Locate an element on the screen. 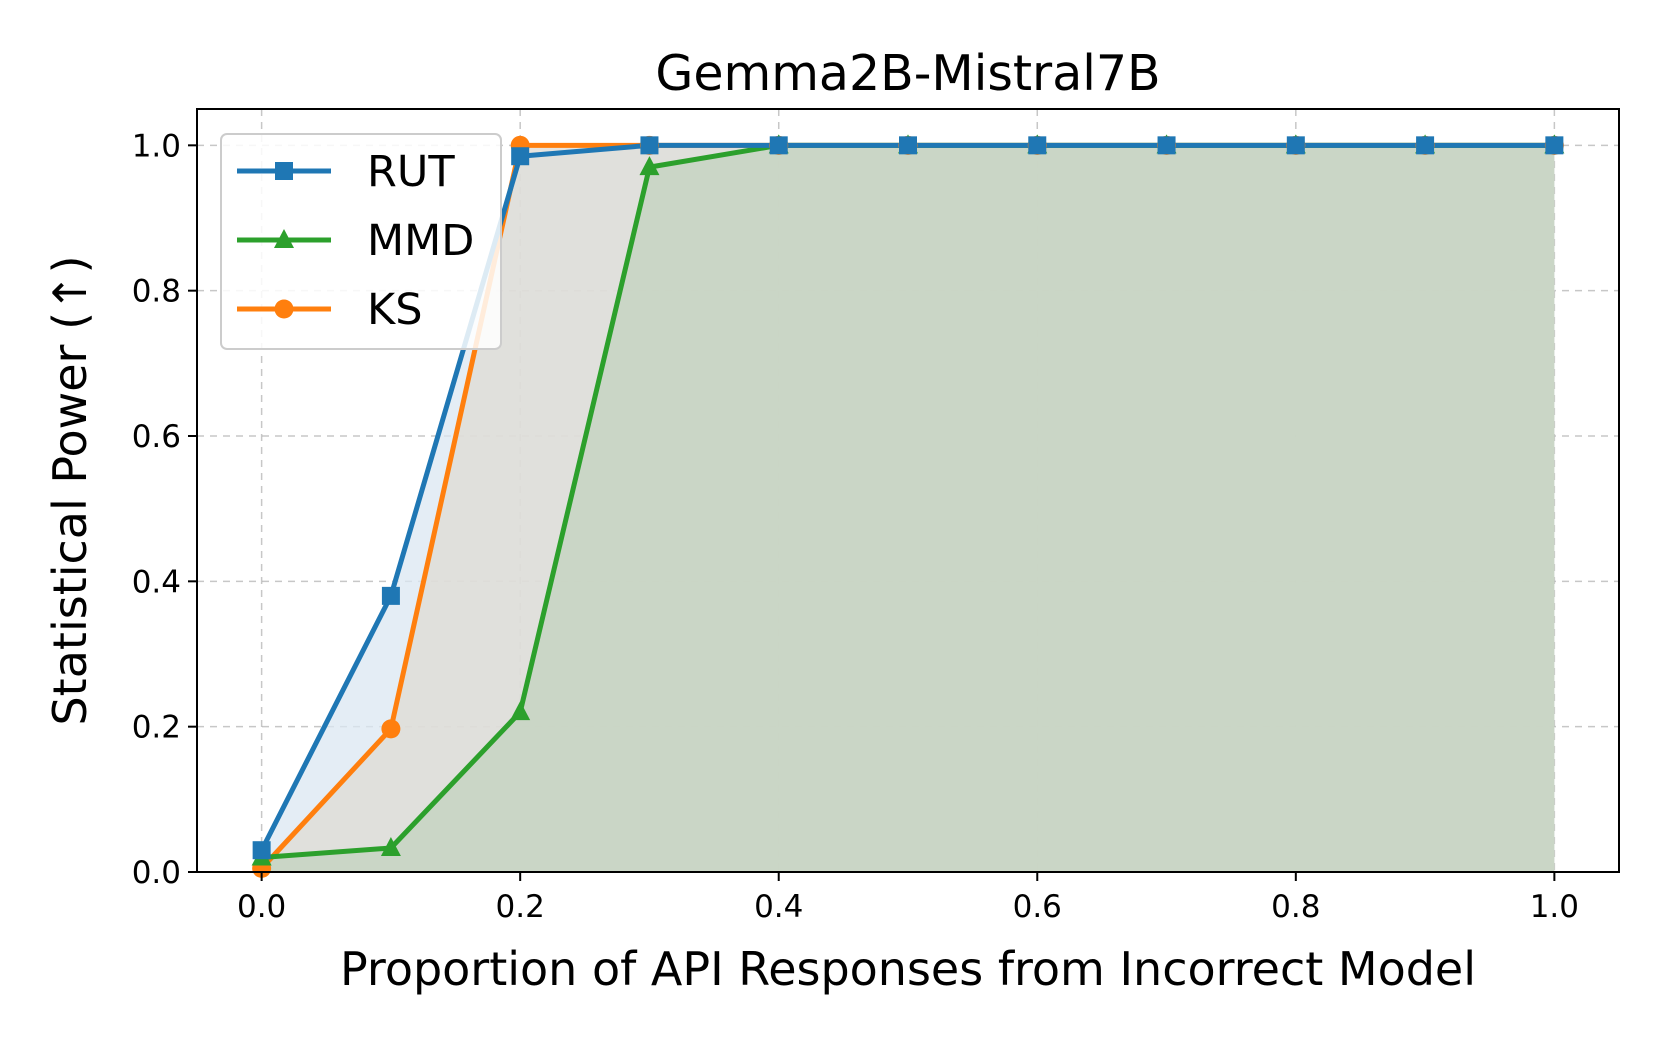  y-tick-label: 0.6 is located at coordinates (156, 437).